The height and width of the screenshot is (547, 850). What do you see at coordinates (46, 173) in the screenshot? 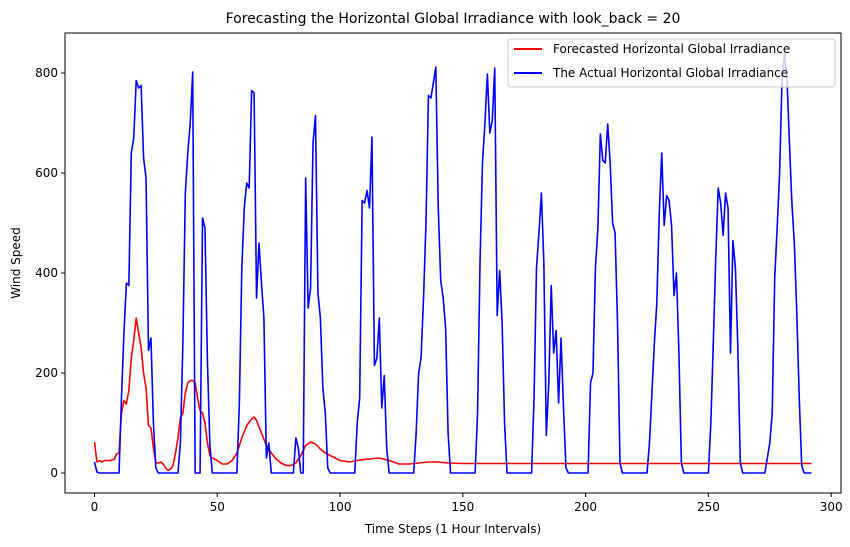
I see `y-tick-label: 600` at bounding box center [46, 173].